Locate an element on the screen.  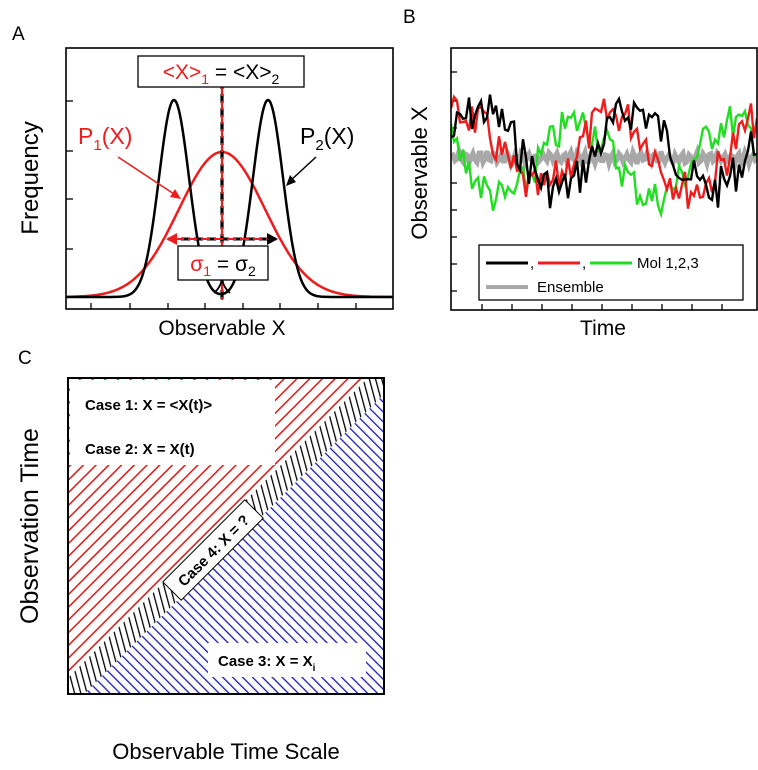
p1-pointer-head is located at coordinates (175, 194).